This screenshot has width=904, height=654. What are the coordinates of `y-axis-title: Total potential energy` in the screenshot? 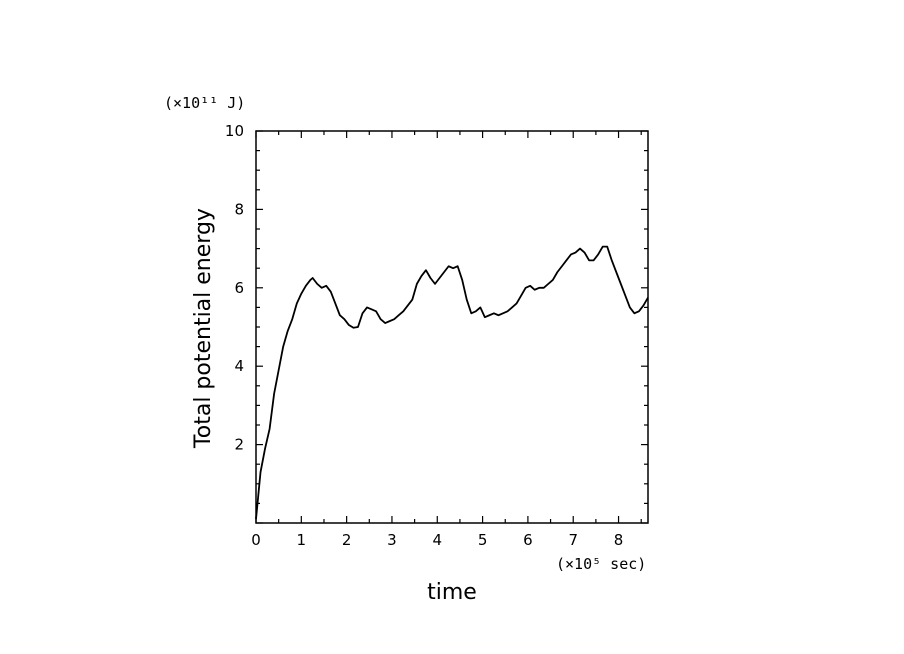 It's located at (203, 328).